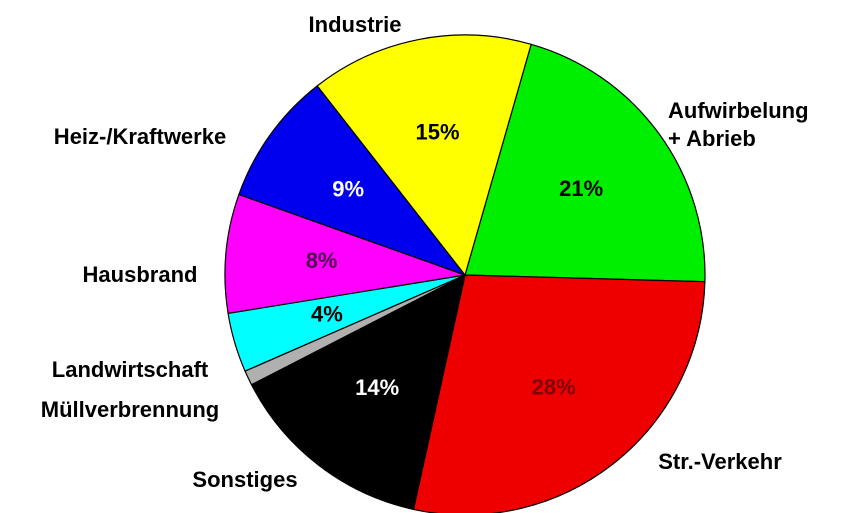  Describe the element at coordinates (738, 124) in the screenshot. I see `category-label: Aufwirbelung + Abrieb` at that location.